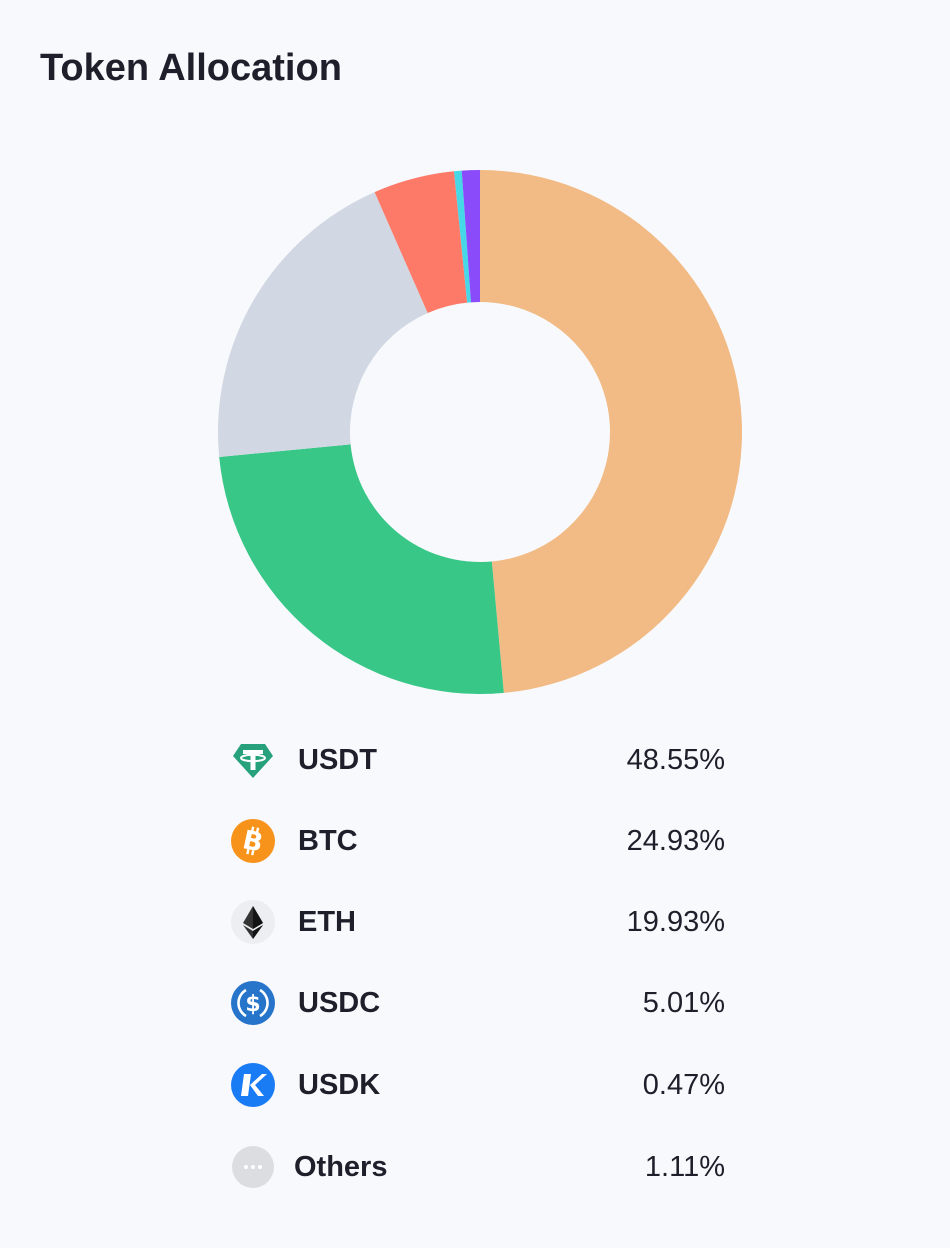  I want to click on donut-slice-btc, so click(361, 569).